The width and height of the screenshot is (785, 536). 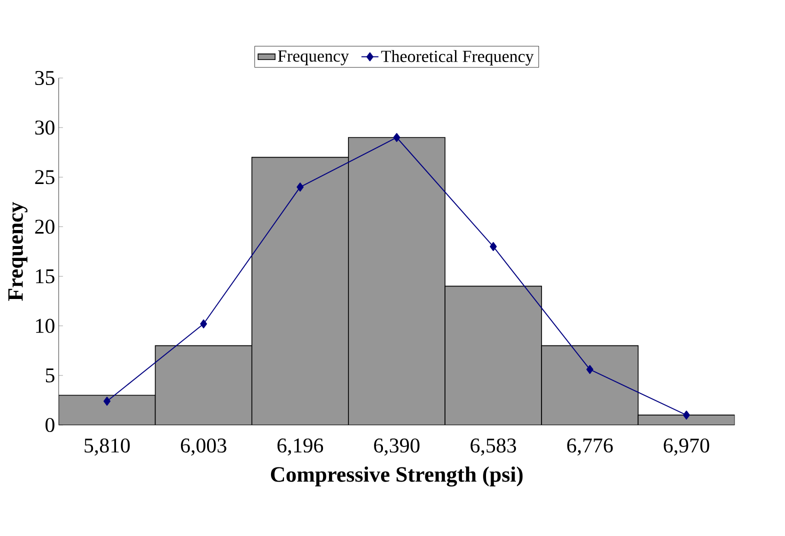 What do you see at coordinates (301, 447) in the screenshot?
I see `x-tick-label: 6,196` at bounding box center [301, 447].